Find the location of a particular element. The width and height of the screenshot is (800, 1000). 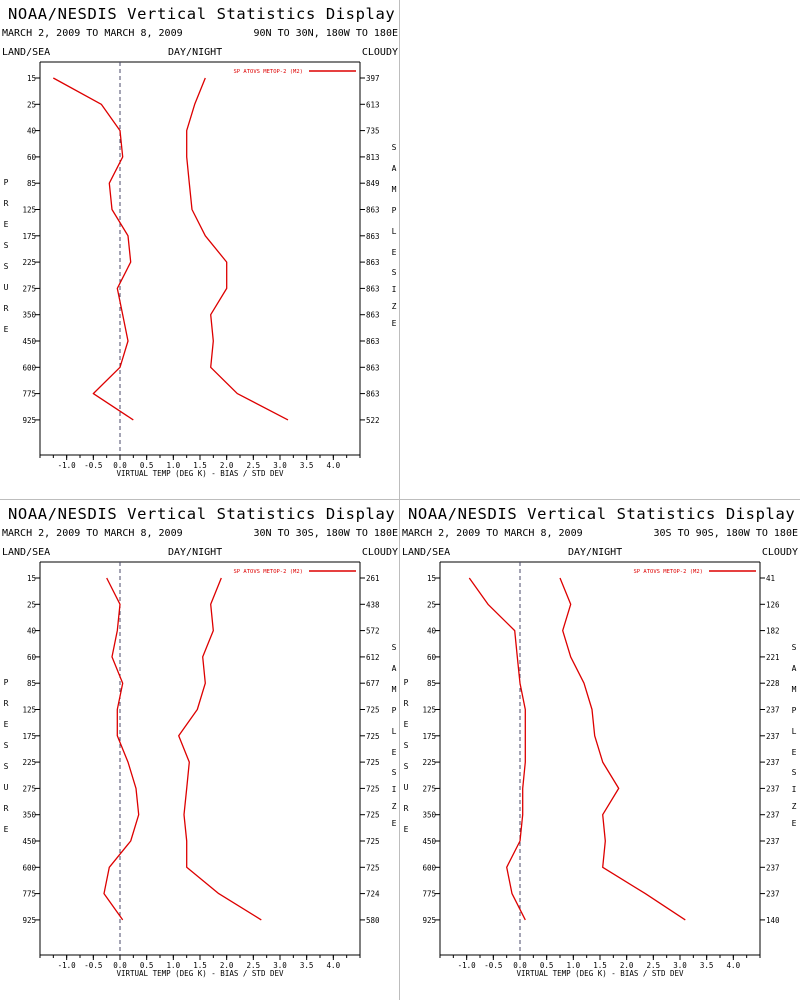

pressure-axis-letter: S is located at coordinates (6, 266).